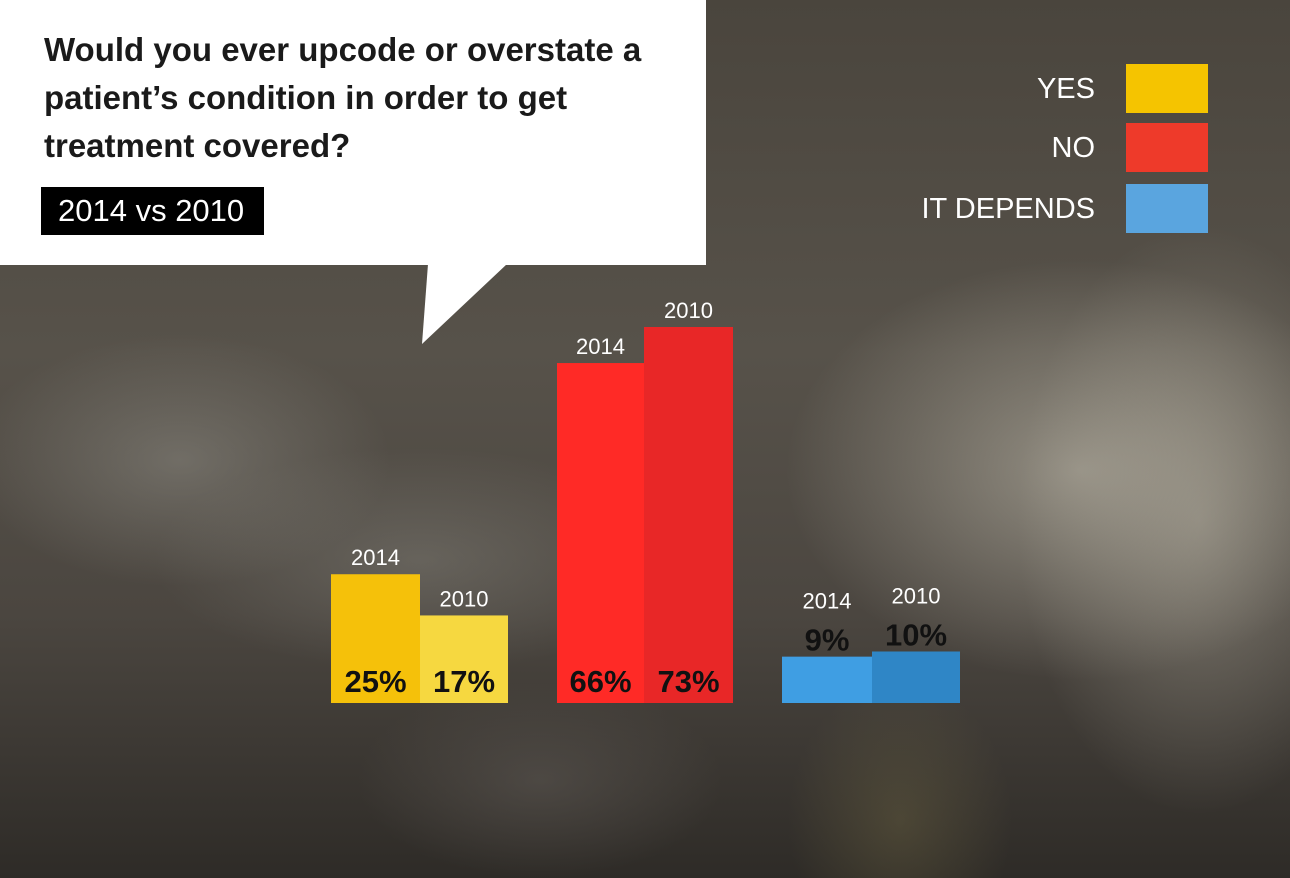 Image resolution: width=1290 pixels, height=878 pixels. What do you see at coordinates (827, 640) in the screenshot?
I see `value-label-it-depends-2014: 9%` at bounding box center [827, 640].